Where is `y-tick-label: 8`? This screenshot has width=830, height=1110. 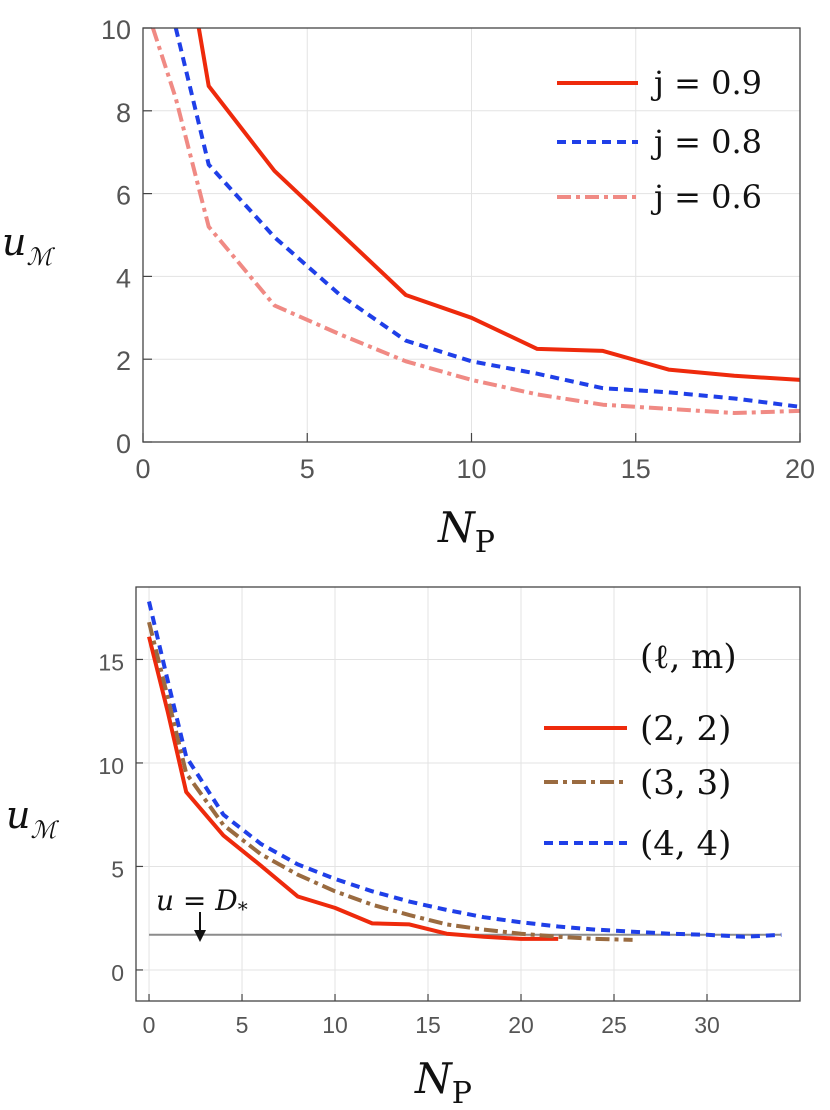
y-tick-label: 8 is located at coordinates (123, 113).